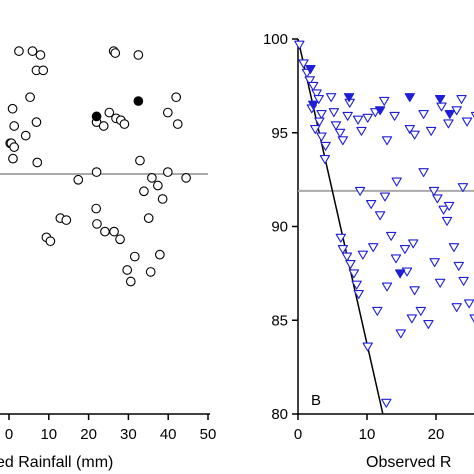  I want to click on panel-a-x-tick-label: 40, so click(168, 434).